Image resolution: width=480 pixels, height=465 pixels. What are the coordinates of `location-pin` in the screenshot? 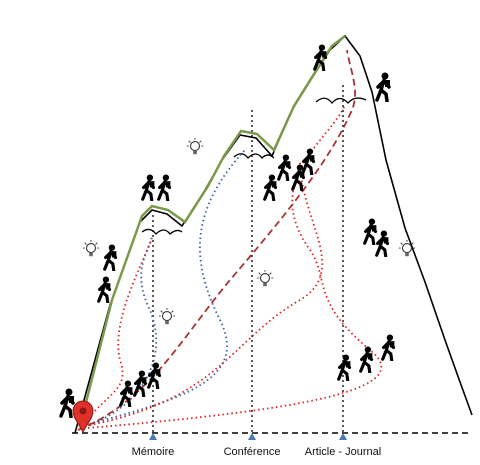 It's located at (83, 417).